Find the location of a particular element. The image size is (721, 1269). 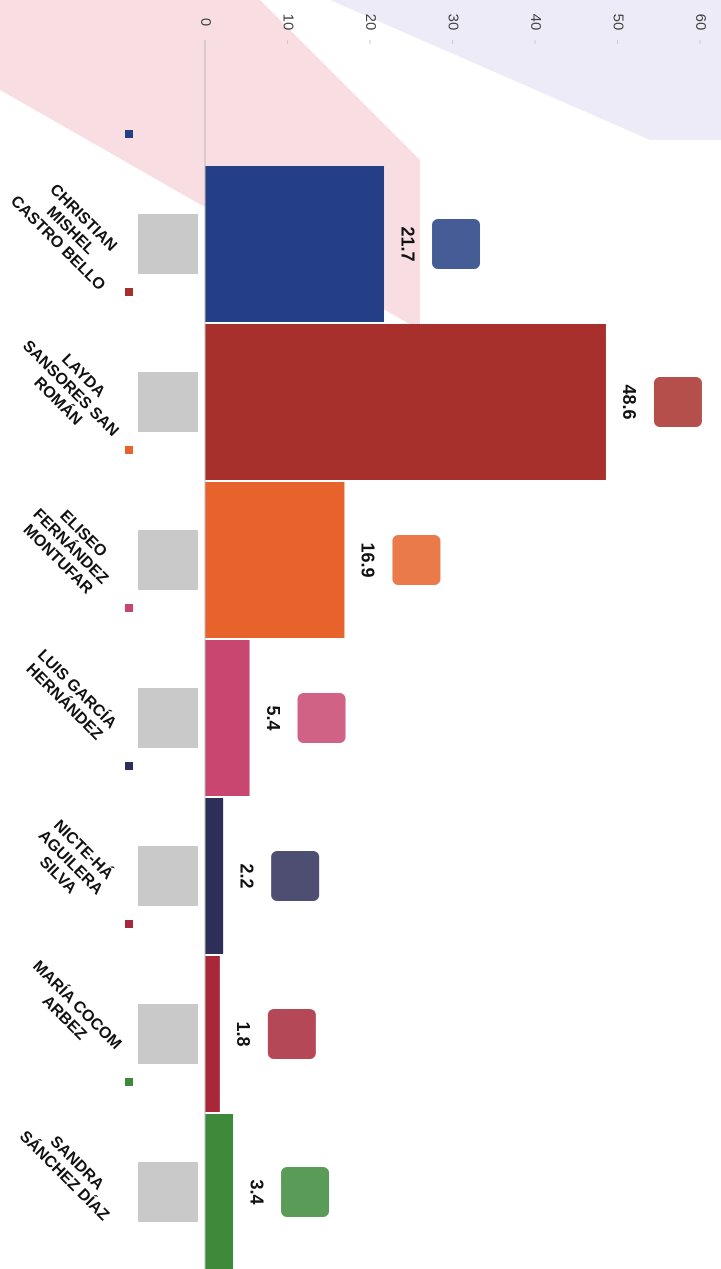

background-shape is located at coordinates (525, 70).